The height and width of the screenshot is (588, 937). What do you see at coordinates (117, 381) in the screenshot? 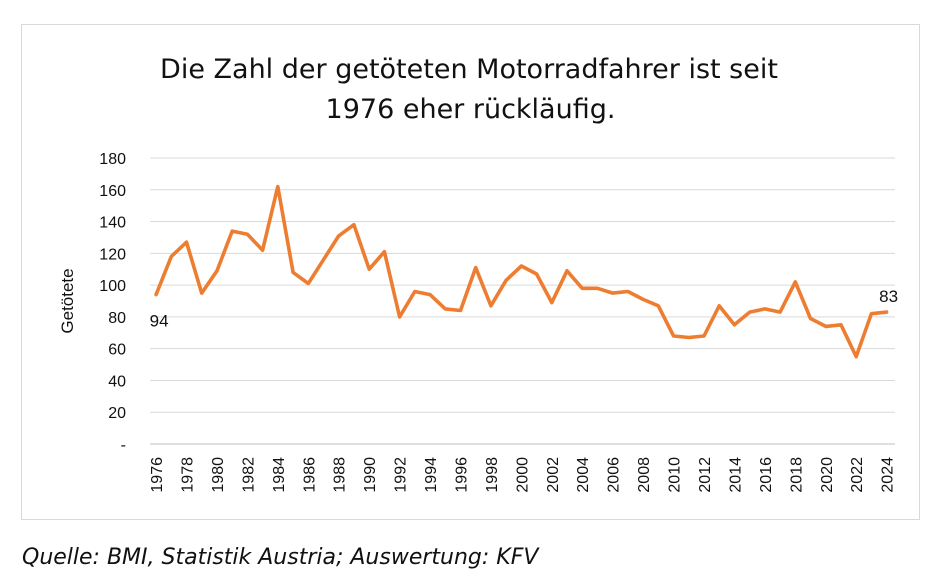
I see `y-tick-label: 40` at bounding box center [117, 381].